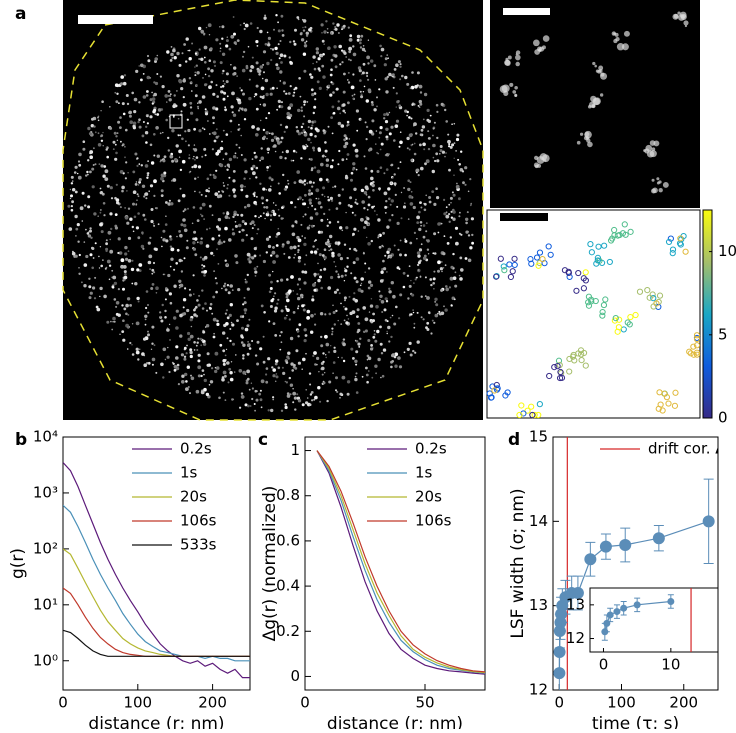 This screenshot has height=733, width=736. Describe the element at coordinates (263, 440) in the screenshot. I see `panel-label: c` at that location.